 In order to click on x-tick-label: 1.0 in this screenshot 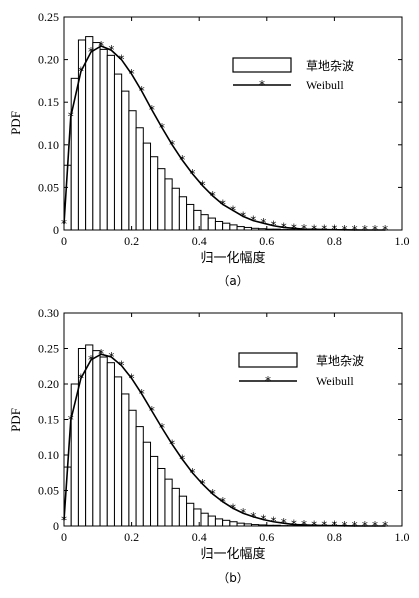, I will do `click(402, 537)`.